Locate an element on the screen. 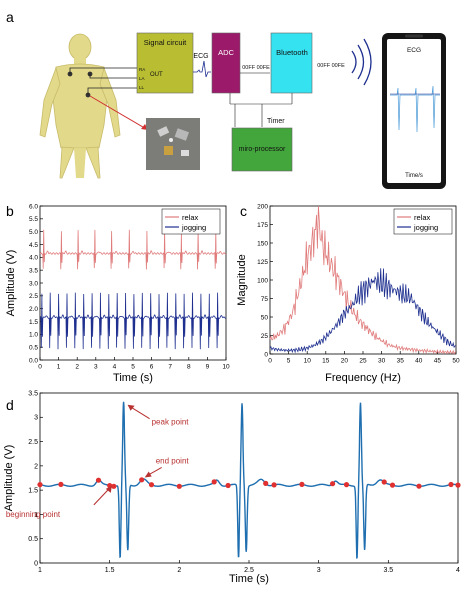 The image size is (474, 599). y-tick-label: 1.0 is located at coordinates (33, 335).